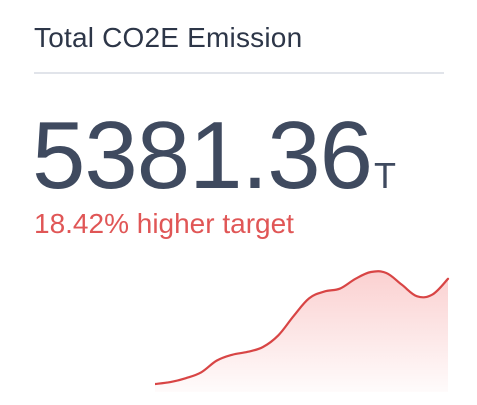  I want to click on delta-text: 18.42% higher target, so click(164, 223).